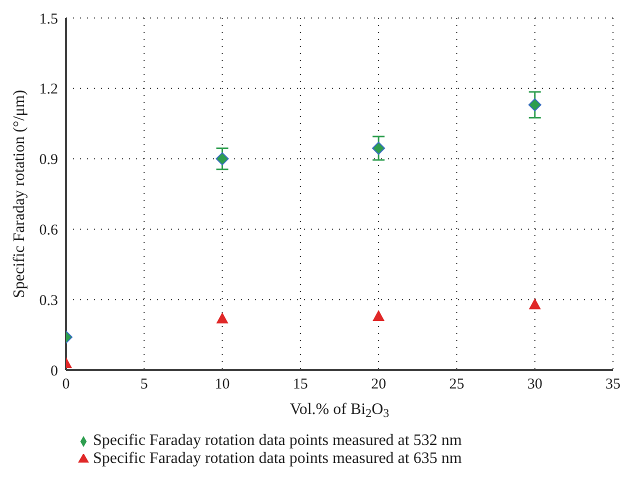 This screenshot has height=481, width=633. Describe the element at coordinates (48, 230) in the screenshot. I see `y-tick-label: 0.6` at that location.